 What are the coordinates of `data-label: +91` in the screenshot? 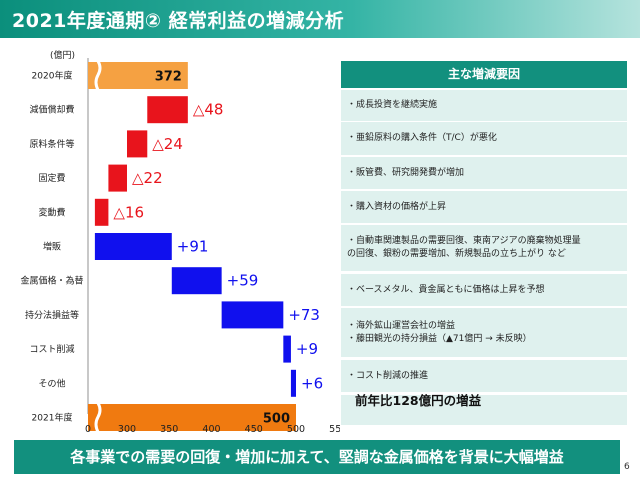 It's located at (193, 247).